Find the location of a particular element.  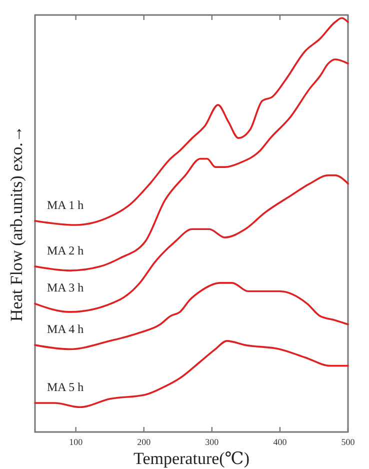

series-label: MA 1 h is located at coordinates (65, 205).